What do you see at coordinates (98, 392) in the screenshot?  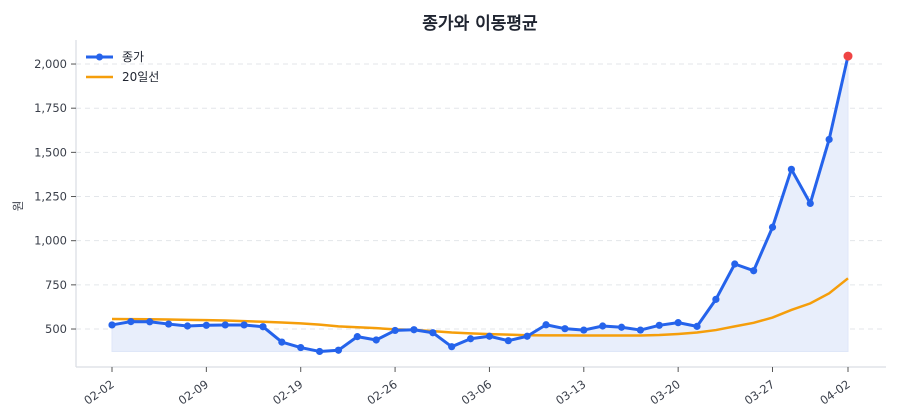 I see `x-tick-label: 02-02` at bounding box center [98, 392].